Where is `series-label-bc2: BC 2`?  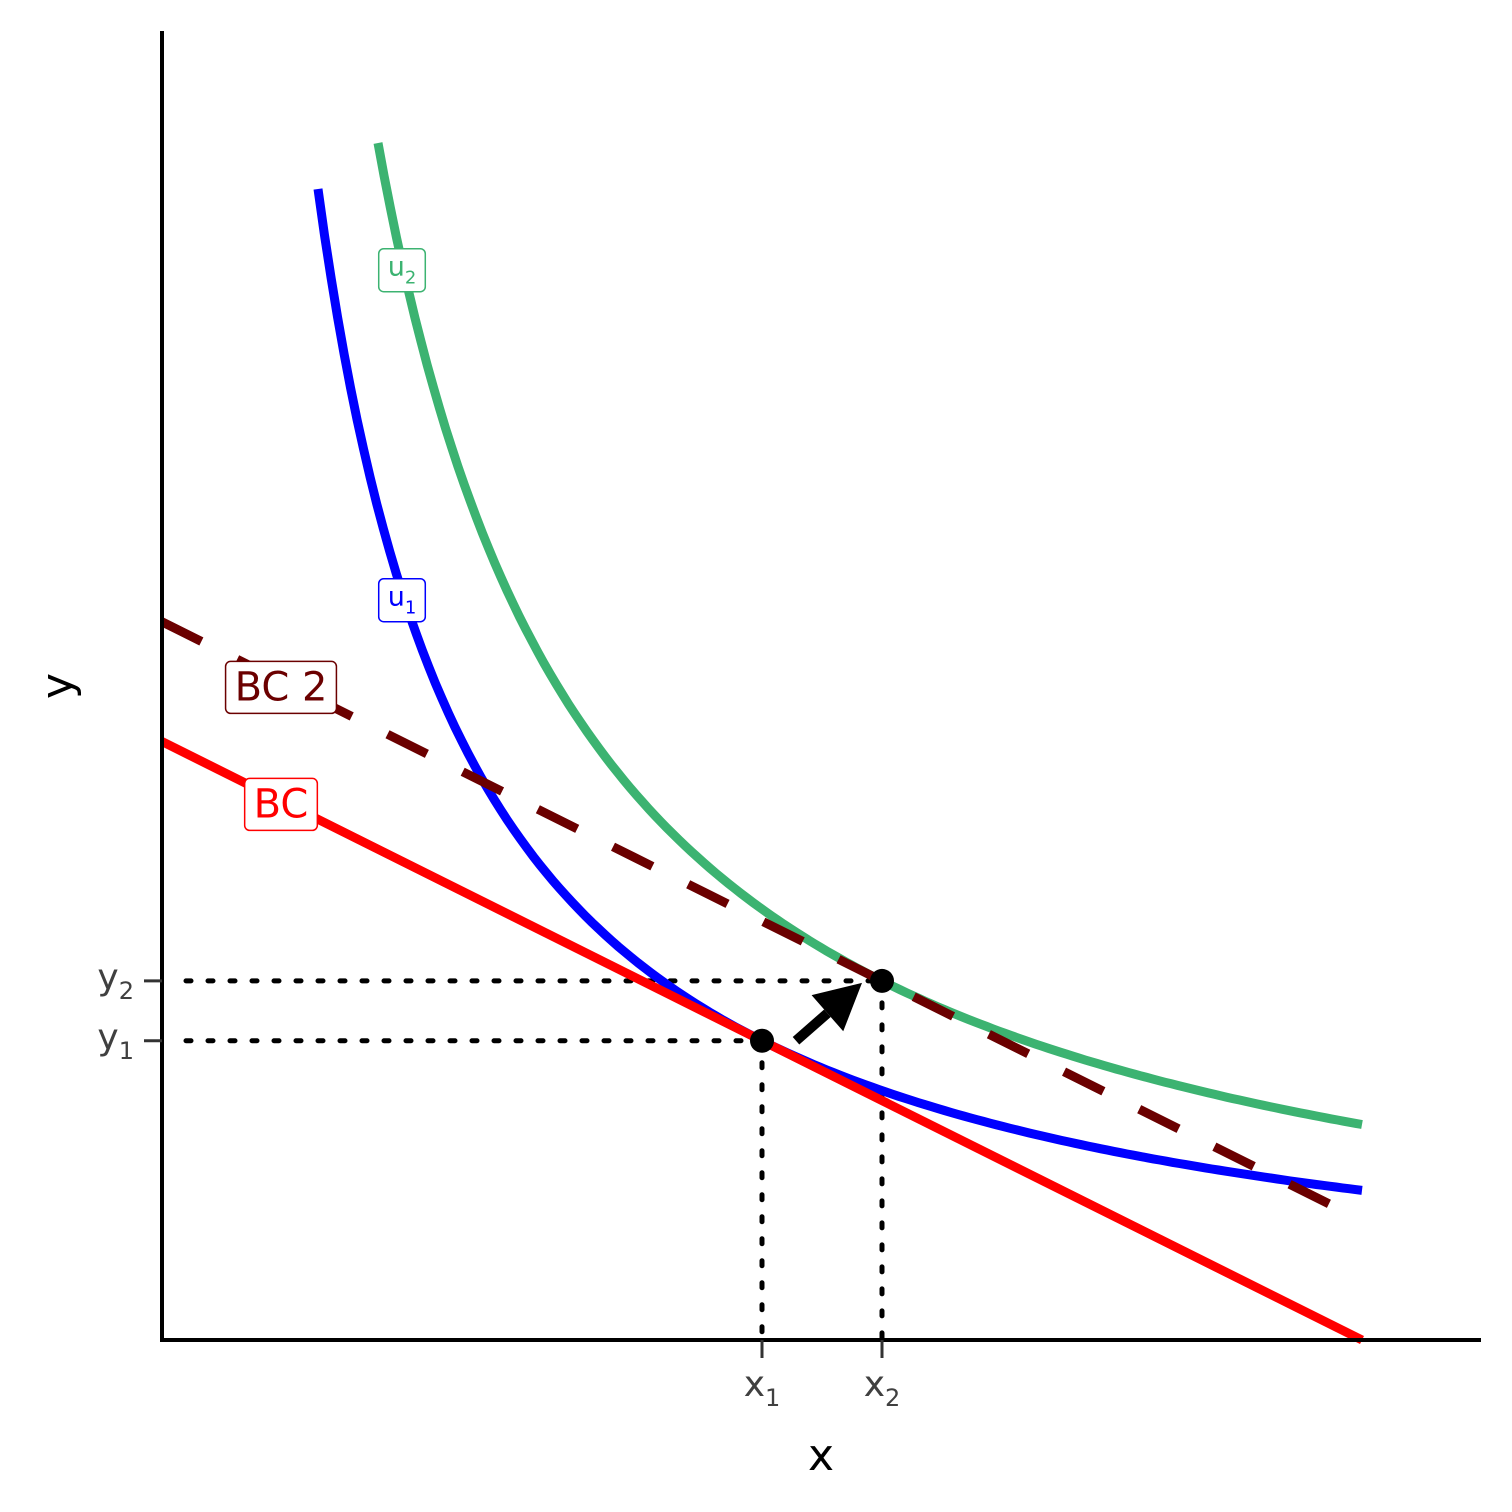
series-label-bc2: BC 2 is located at coordinates (281, 687).